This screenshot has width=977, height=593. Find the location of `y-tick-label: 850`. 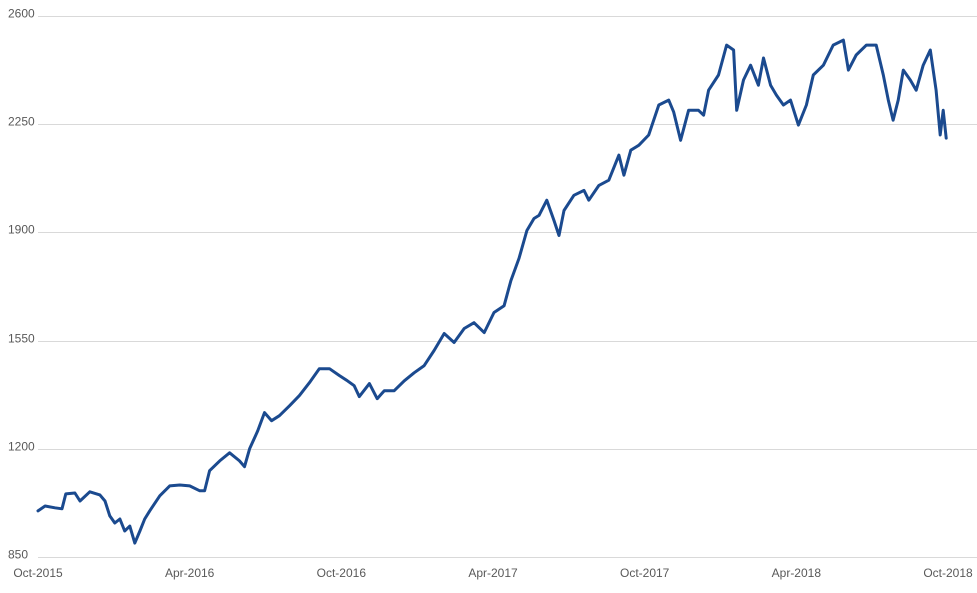

y-tick-label: 850 is located at coordinates (18, 555).